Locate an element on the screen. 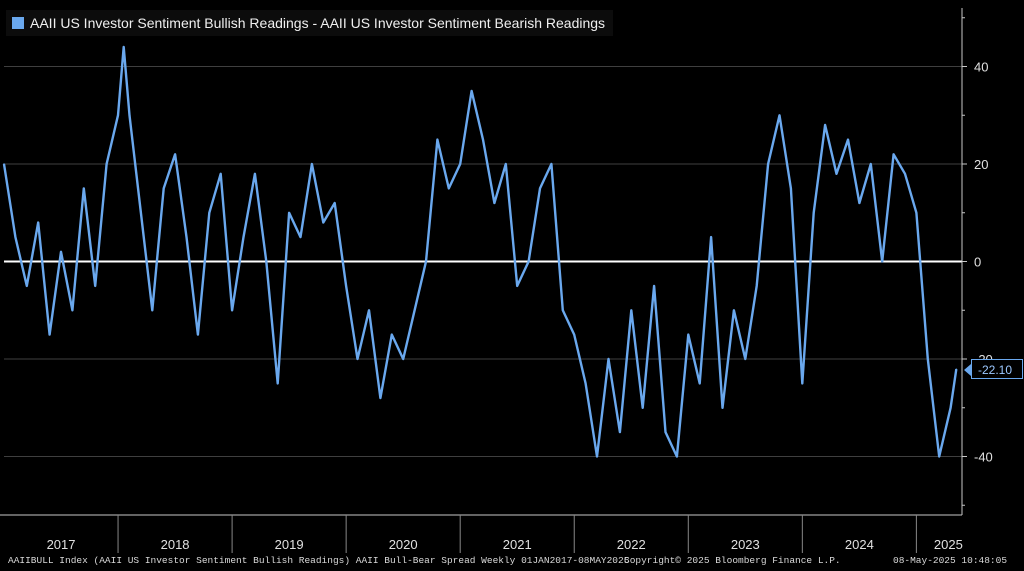 This screenshot has width=1024, height=571. legend-swatch is located at coordinates (18, 23).